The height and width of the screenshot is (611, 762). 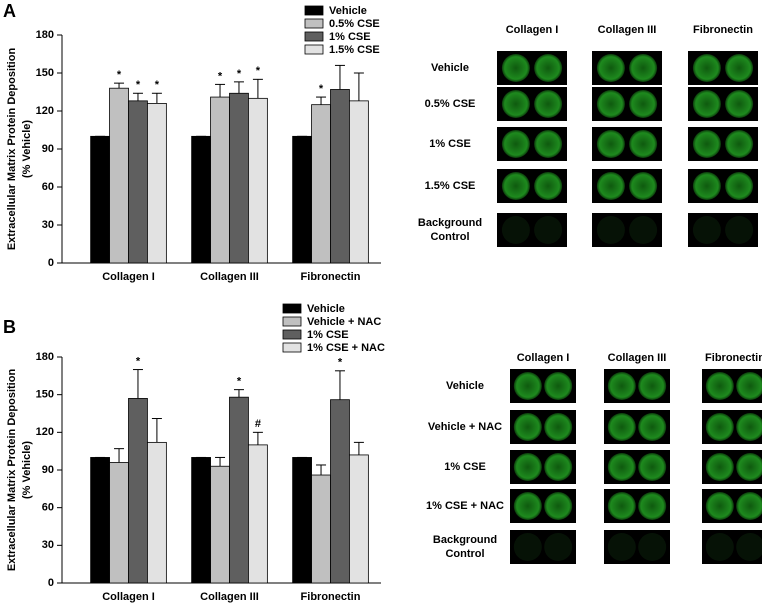 I want to click on legend-label: 1% CSE, so click(x=328, y=335).